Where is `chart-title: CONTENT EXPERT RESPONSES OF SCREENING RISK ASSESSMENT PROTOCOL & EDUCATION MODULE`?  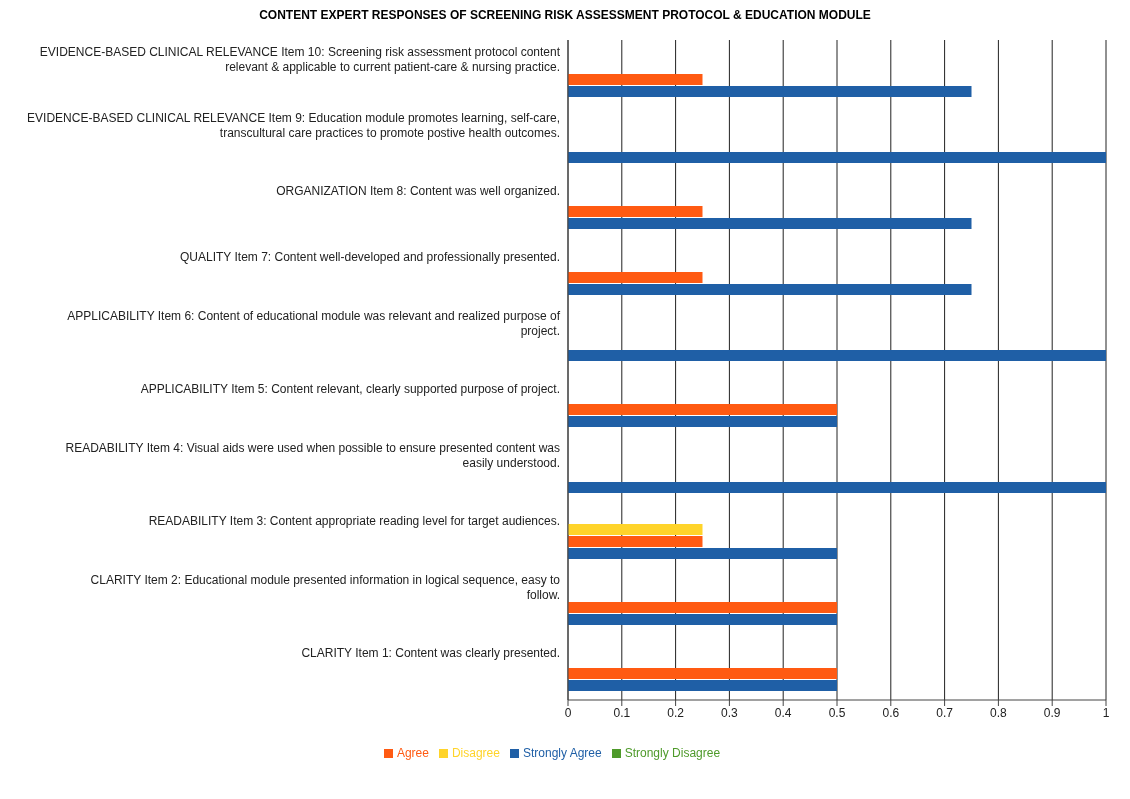 chart-title: CONTENT EXPERT RESPONSES OF SCREENING RISK ASSESSMENT PROTOCOL & EDUCATION MODULE is located at coordinates (565, 15).